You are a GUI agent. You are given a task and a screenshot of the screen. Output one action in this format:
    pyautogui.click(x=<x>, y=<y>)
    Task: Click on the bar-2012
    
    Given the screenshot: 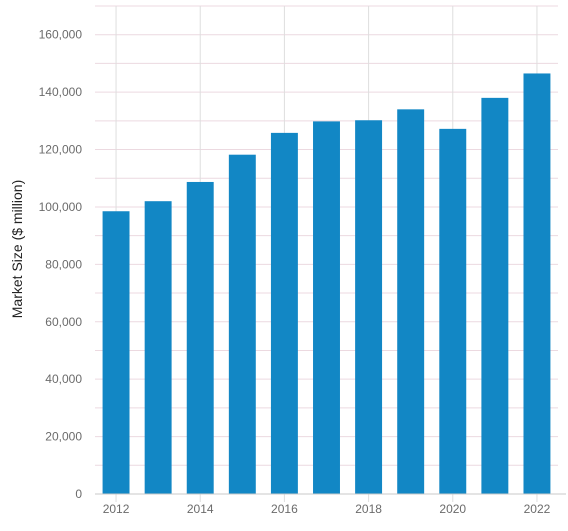 What is the action you would take?
    pyautogui.click(x=116, y=352)
    